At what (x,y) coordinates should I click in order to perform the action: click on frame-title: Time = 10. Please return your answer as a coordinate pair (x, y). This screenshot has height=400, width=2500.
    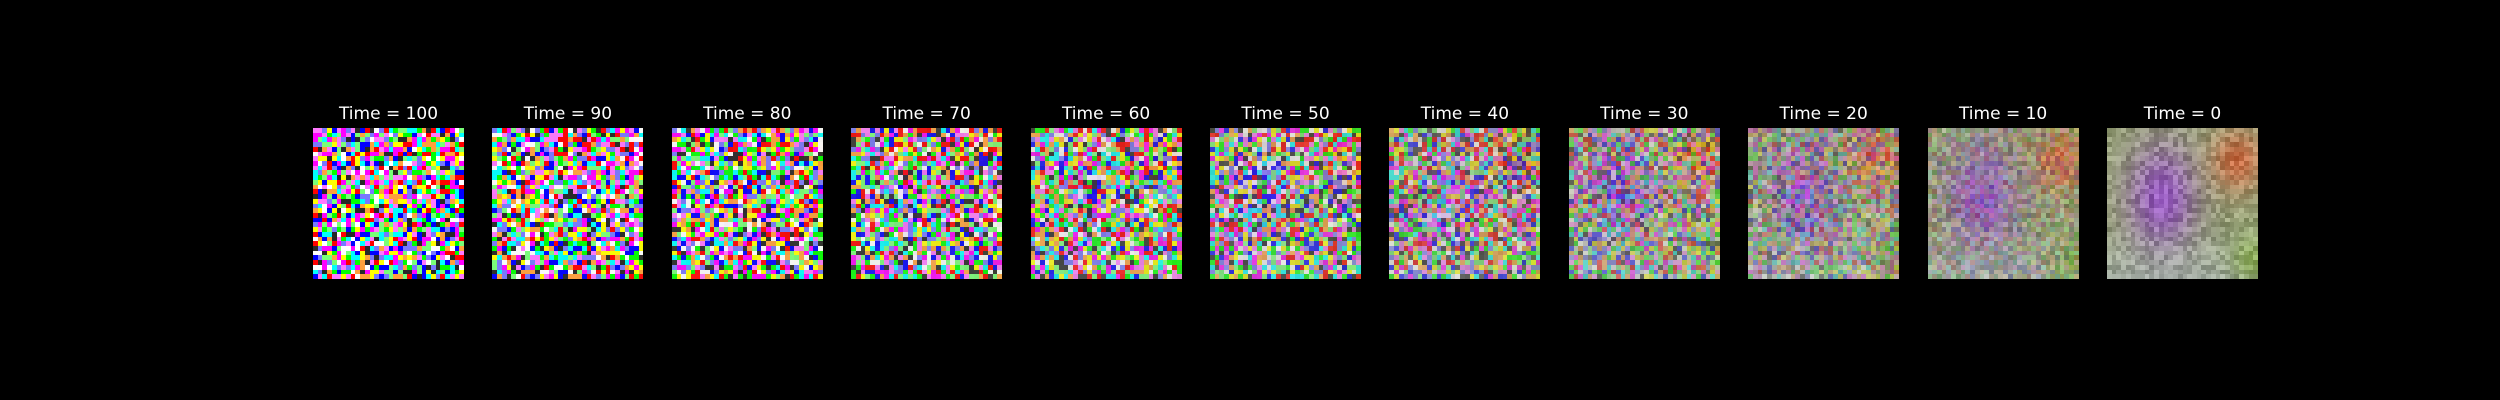
    Looking at the image, I should click on (2003, 114).